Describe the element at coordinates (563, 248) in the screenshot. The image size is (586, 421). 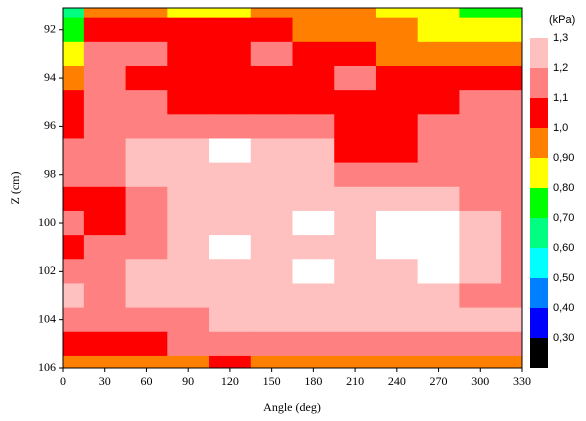
I see `colorbar-tick-label: 0,60` at that location.